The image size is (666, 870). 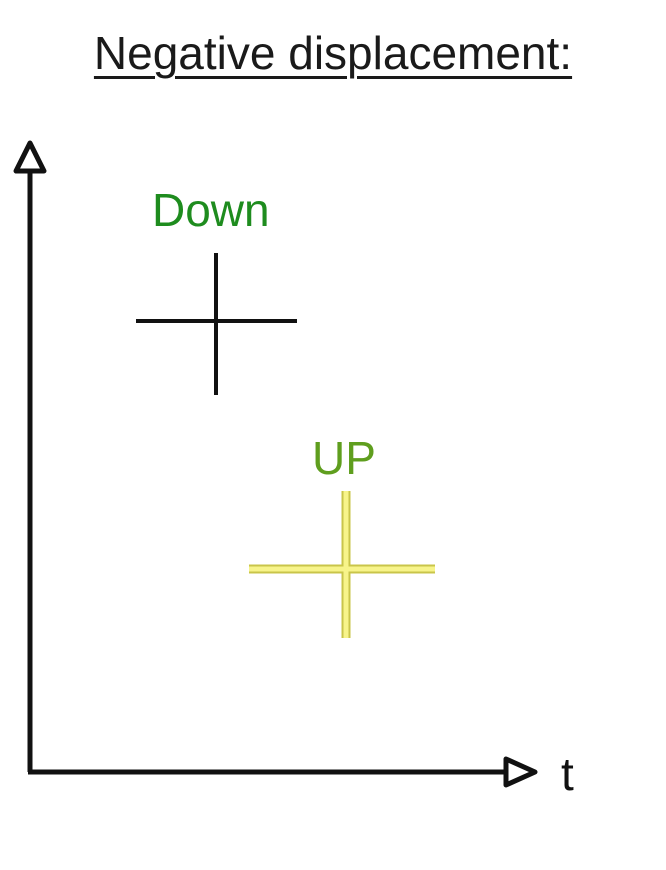 I want to click on up-cross, so click(x=342, y=564).